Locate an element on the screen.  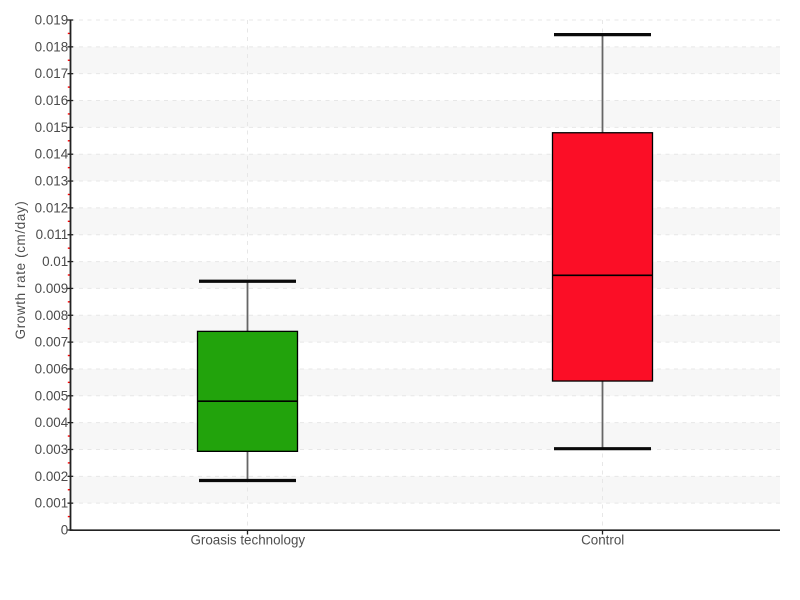
svg-text: 0.004 is located at coordinates (52, 422).